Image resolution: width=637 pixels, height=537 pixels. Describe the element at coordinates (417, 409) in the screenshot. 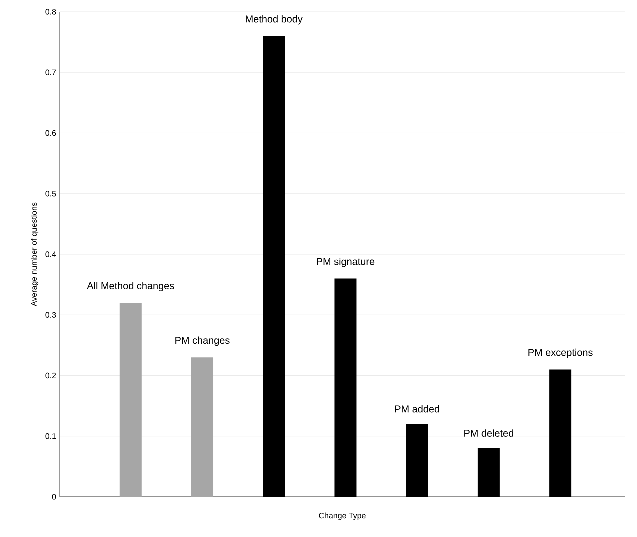

I see `x-tick-label: PM added` at that location.